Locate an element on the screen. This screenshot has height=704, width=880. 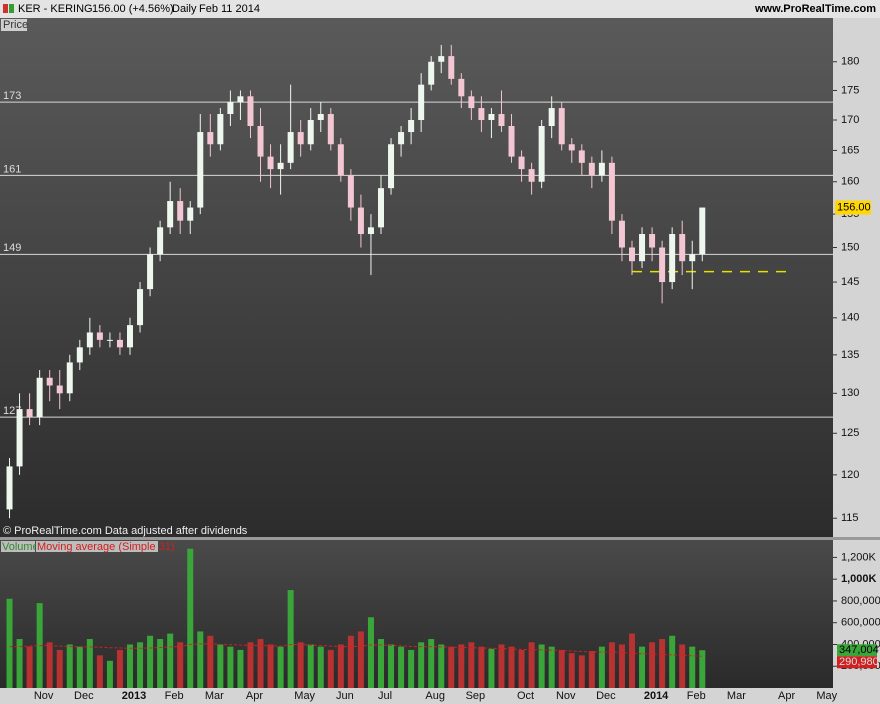
symbol: KER - KERING is located at coordinates (55, 9).